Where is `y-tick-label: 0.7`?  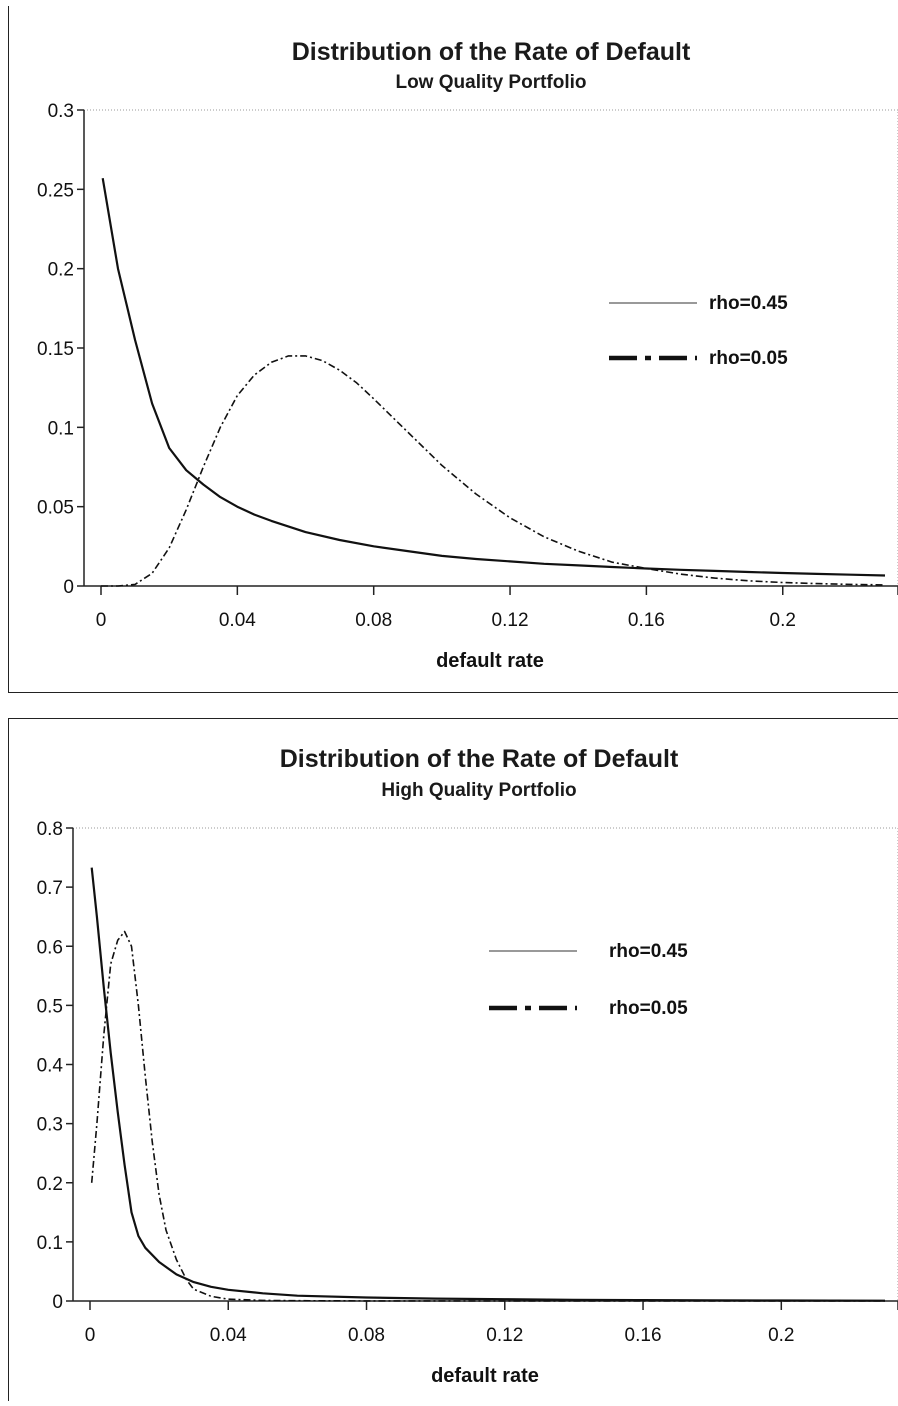 y-tick-label: 0.7 is located at coordinates (50, 888).